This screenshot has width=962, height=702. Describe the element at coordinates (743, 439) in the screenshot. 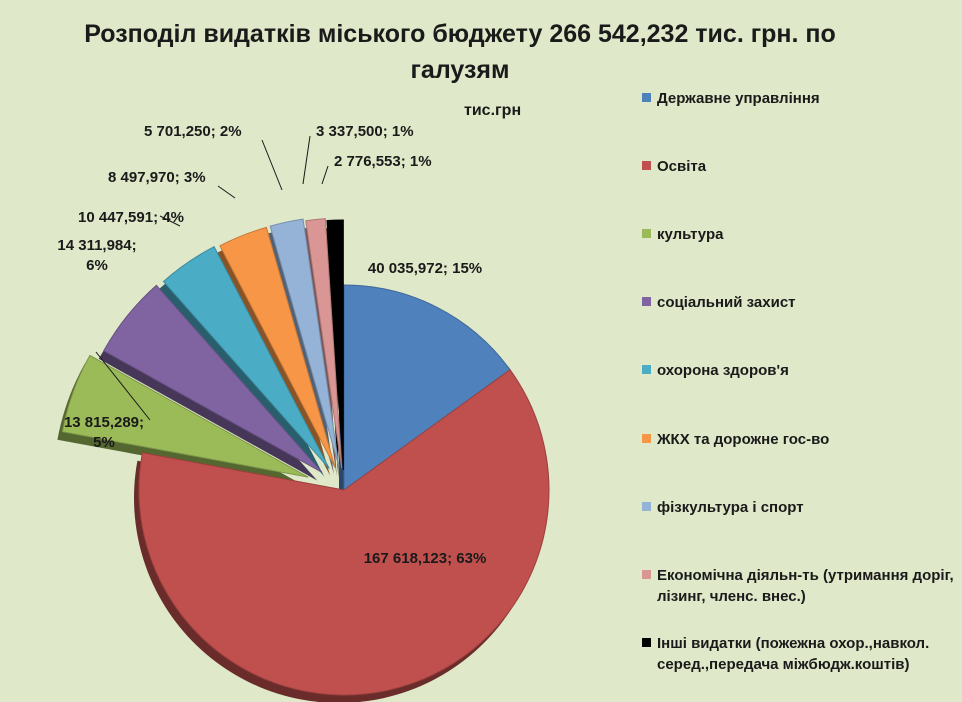

I see `legend-label: ЖКХ та дорожне гос-во` at that location.